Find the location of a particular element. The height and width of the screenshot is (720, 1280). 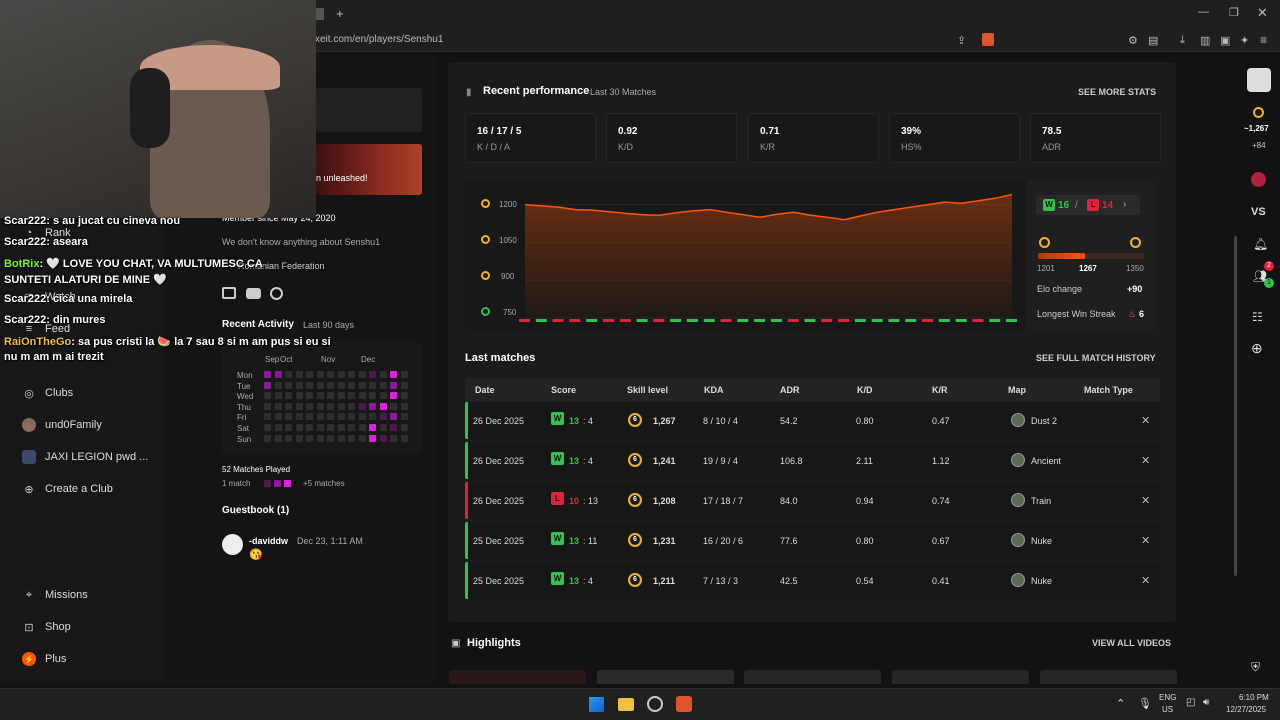

bell-icon: 🔔︎ is located at coordinates (1261, 244).